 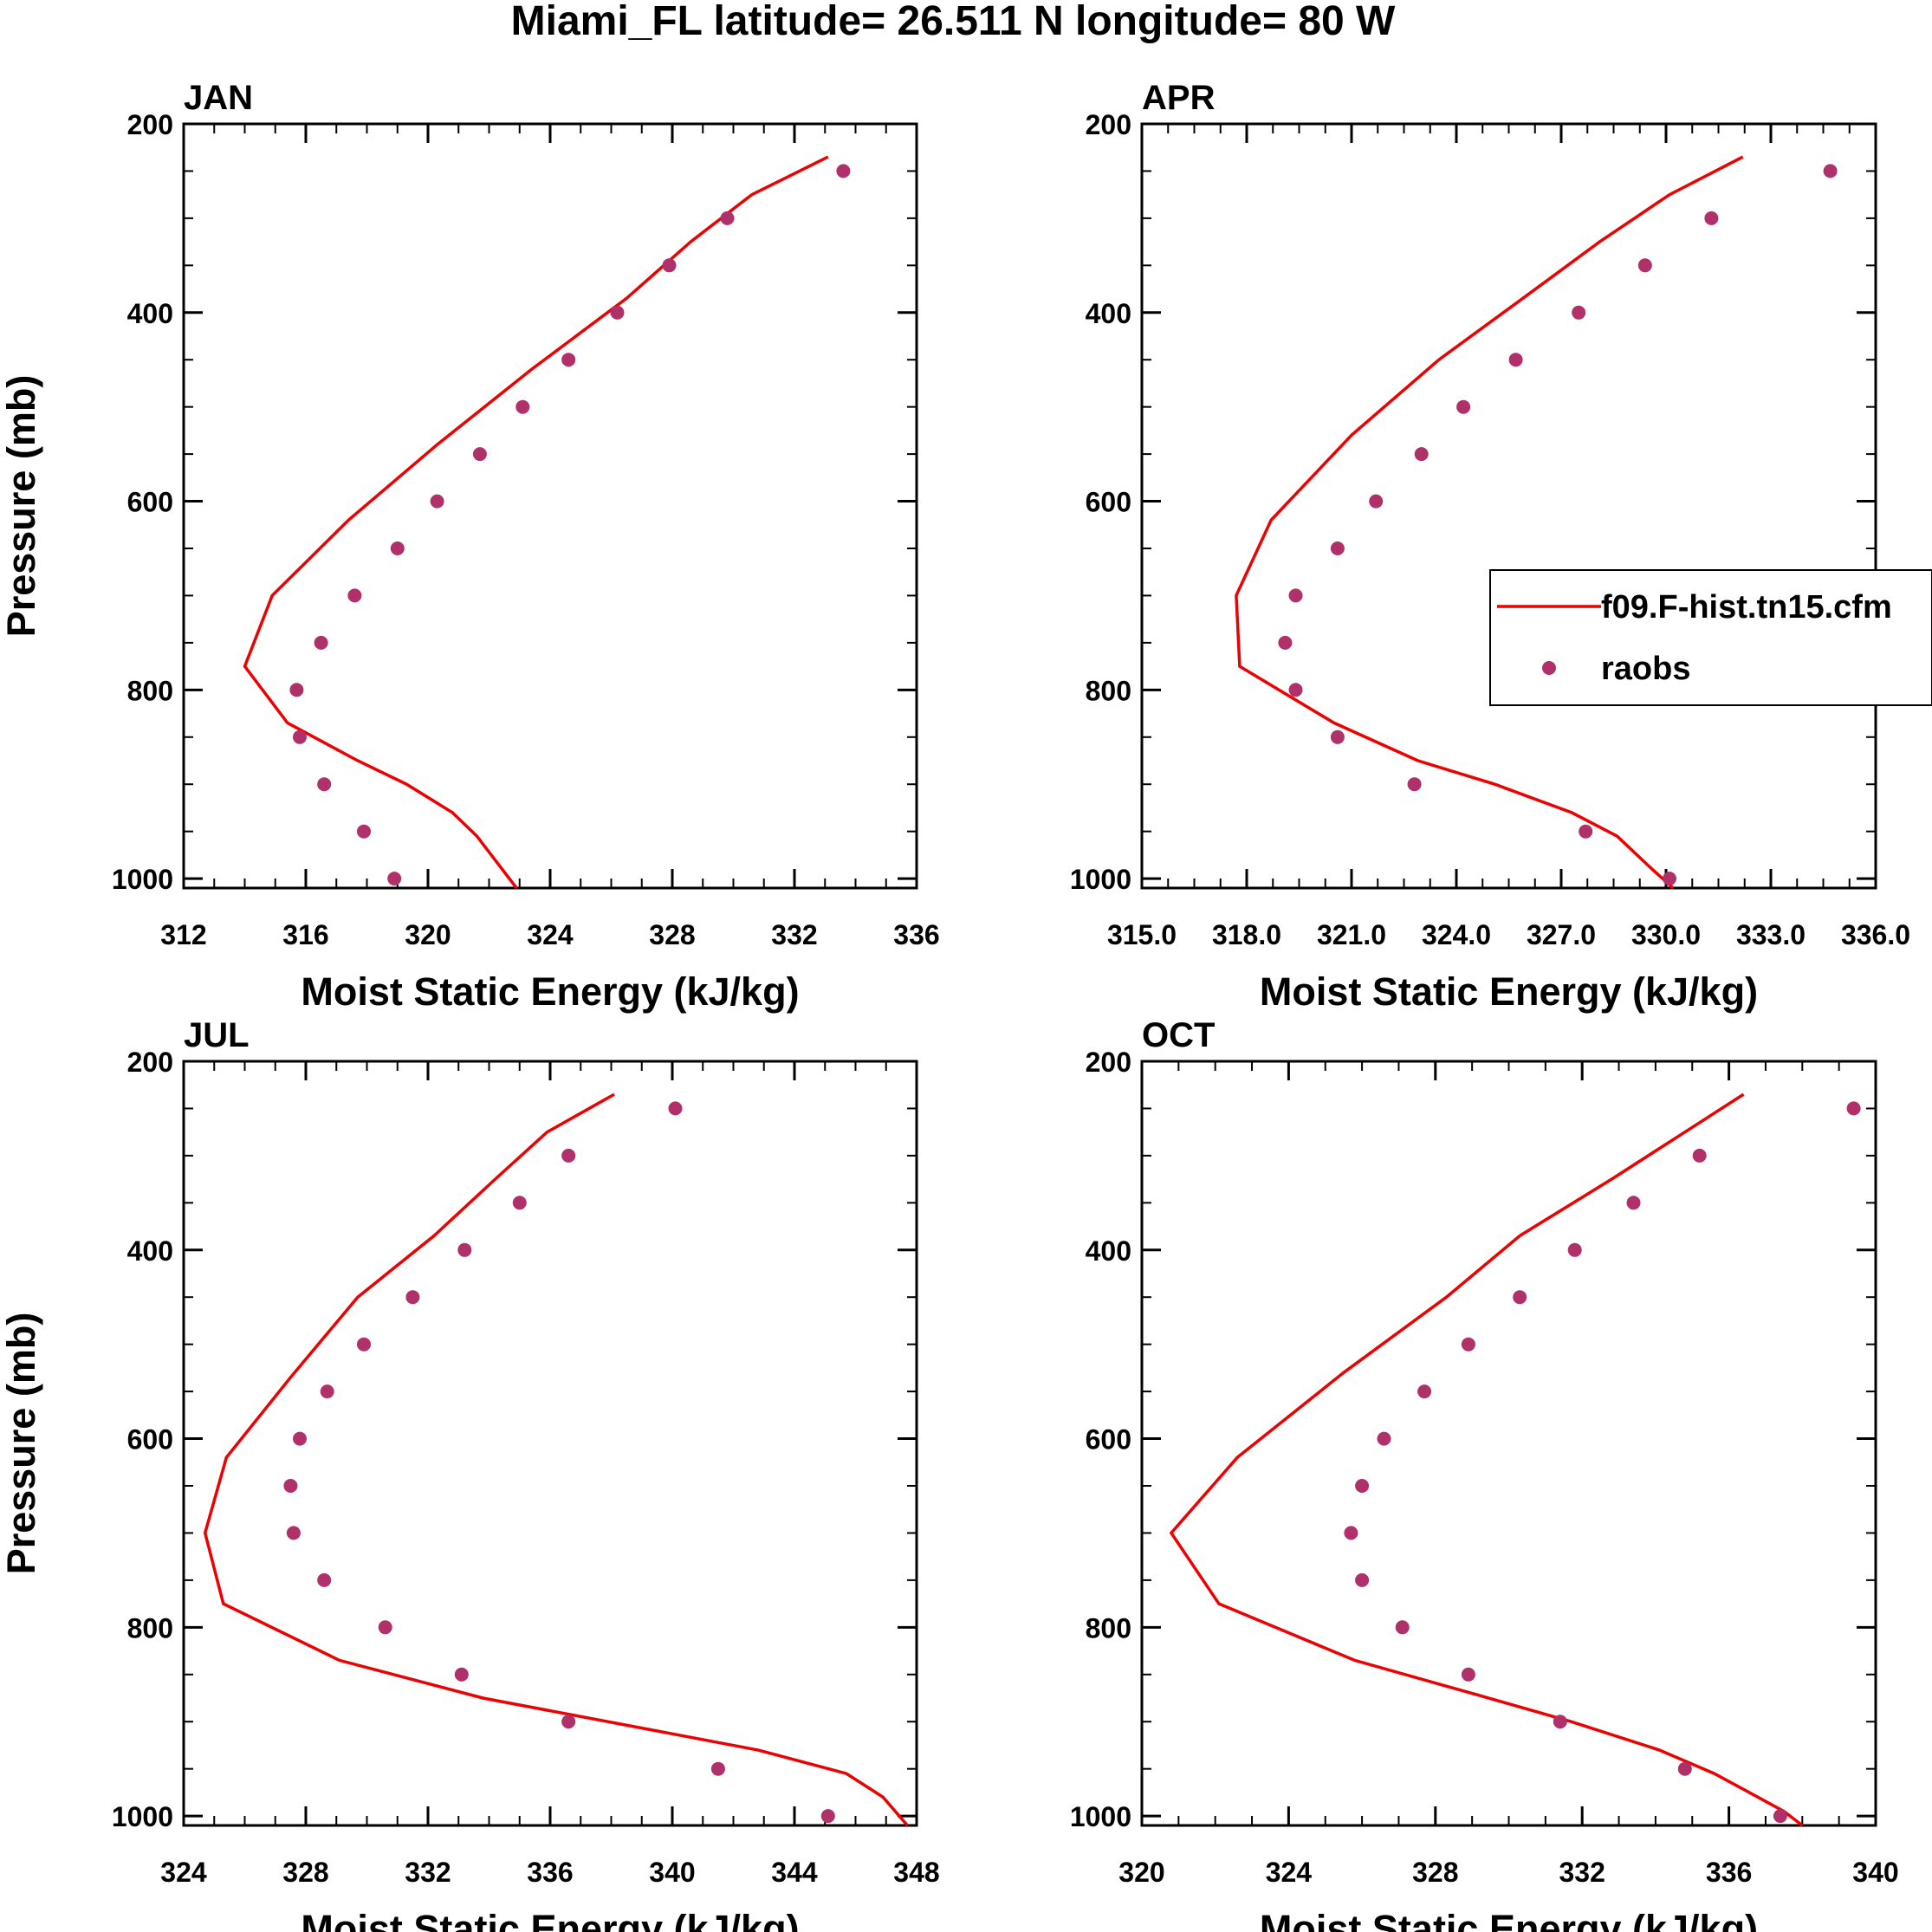 What do you see at coordinates (1351, 935) in the screenshot?
I see `x-tick-label: 321.0` at bounding box center [1351, 935].